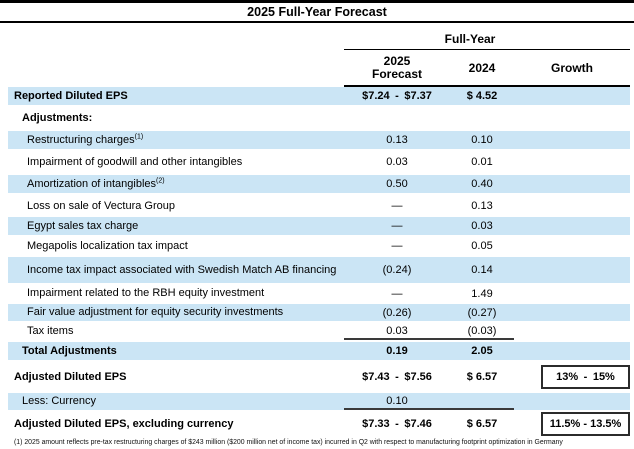  What do you see at coordinates (482, 68) in the screenshot?
I see `column-header-2024: 2024` at bounding box center [482, 68].